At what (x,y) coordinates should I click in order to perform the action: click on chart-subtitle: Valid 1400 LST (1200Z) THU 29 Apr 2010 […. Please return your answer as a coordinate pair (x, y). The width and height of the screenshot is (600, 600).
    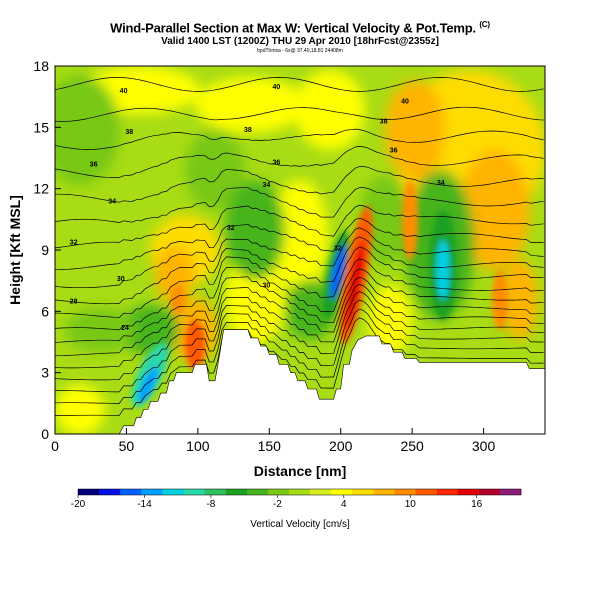
    Looking at the image, I should click on (300, 41).